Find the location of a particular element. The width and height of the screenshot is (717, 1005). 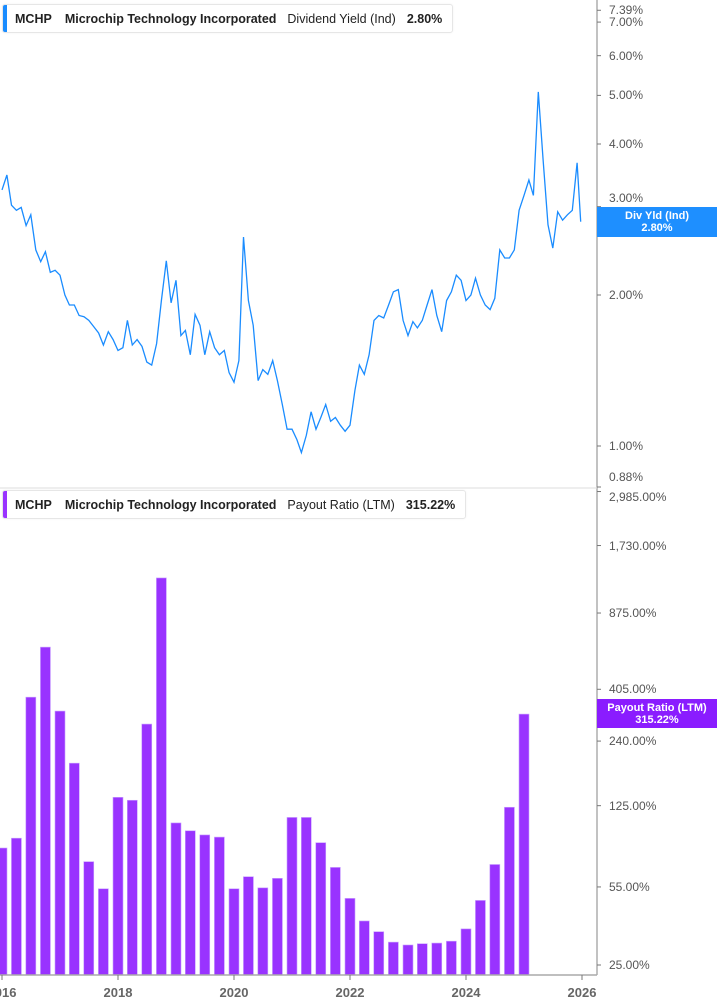

x-tick-marks is located at coordinates (292, 977).